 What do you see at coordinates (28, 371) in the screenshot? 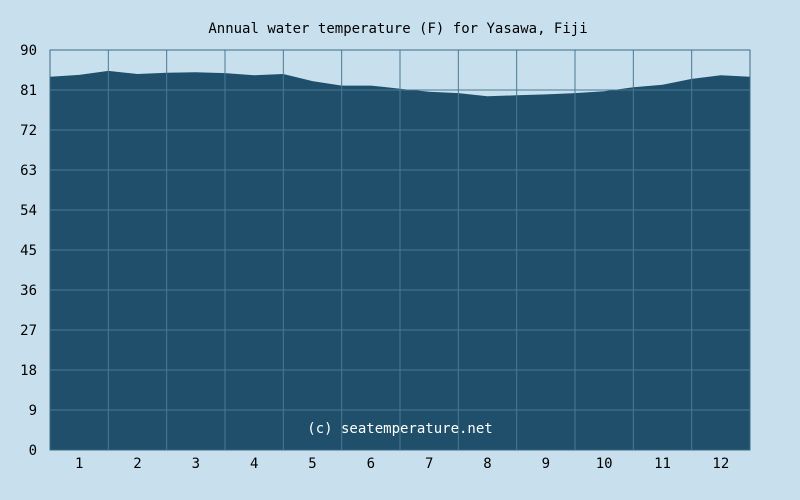
I see `y-tick-label: 18` at bounding box center [28, 371].